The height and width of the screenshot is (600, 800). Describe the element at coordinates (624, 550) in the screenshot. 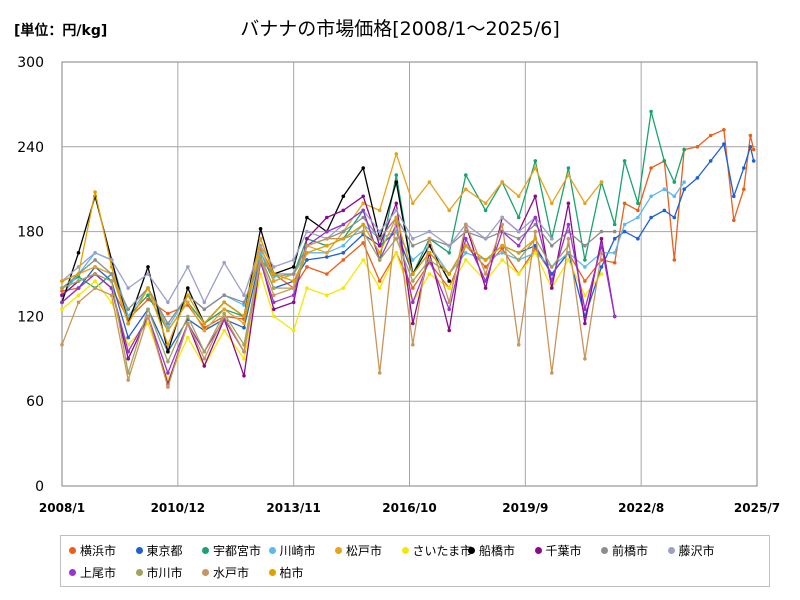

I see `legend-item: 前橋市` at that location.